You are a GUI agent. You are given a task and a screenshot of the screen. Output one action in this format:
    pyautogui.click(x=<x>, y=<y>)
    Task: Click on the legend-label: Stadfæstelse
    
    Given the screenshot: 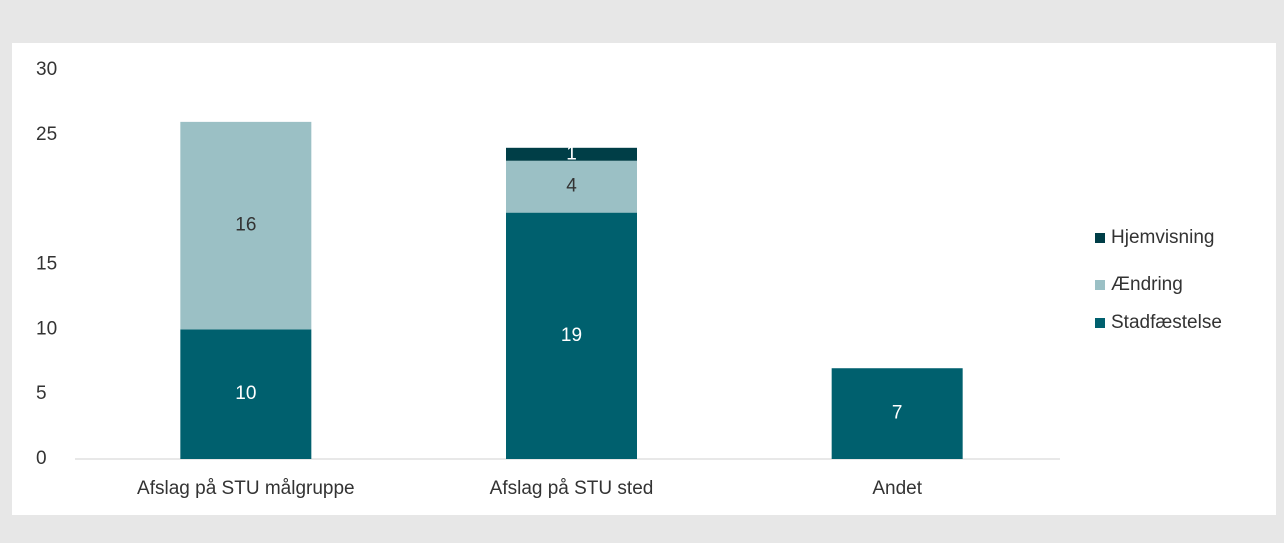 What is the action you would take?
    pyautogui.click(x=1166, y=322)
    